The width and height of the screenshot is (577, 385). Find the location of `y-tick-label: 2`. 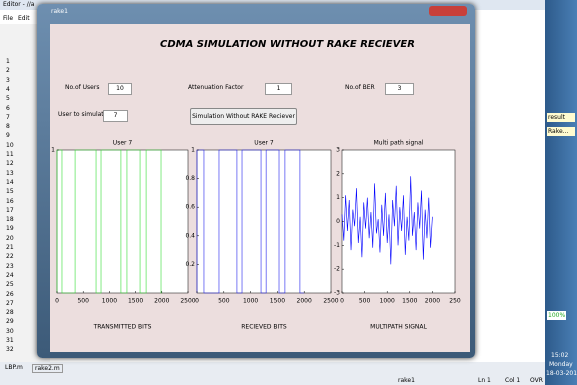

y-tick-label: 2 is located at coordinates (338, 173).